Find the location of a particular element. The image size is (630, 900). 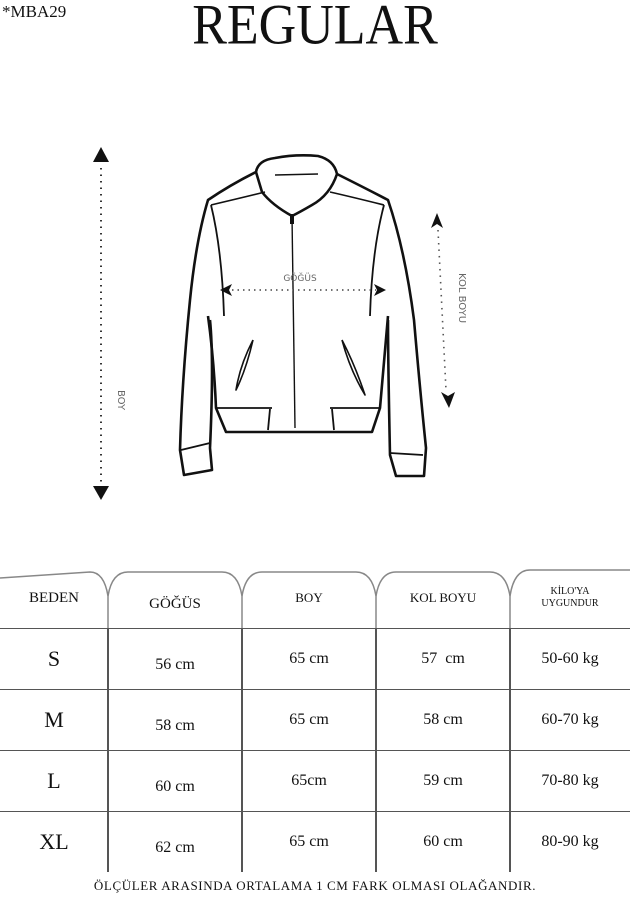

header-weight-line2: UYGUNDUR is located at coordinates (570, 603).